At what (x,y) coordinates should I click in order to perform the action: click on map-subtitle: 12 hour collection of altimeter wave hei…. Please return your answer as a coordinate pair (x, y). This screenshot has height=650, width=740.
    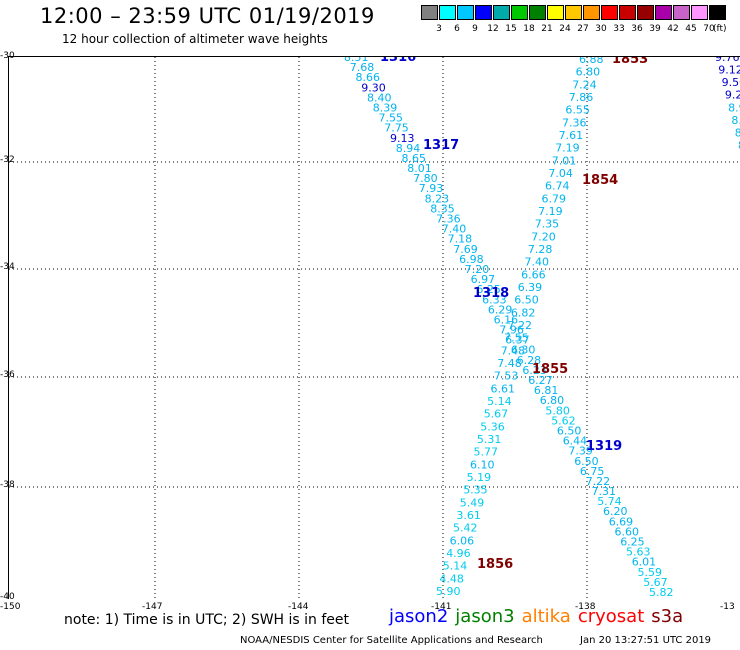
    Looking at the image, I should click on (195, 39).